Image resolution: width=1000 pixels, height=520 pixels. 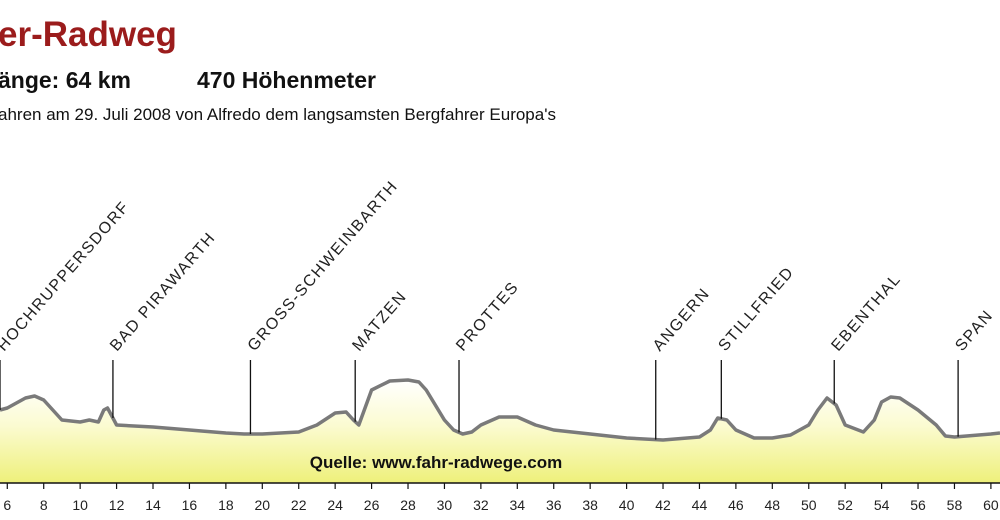 What do you see at coordinates (163, 291) in the screenshot?
I see `place-label: BAD PIRAWARTH` at bounding box center [163, 291].